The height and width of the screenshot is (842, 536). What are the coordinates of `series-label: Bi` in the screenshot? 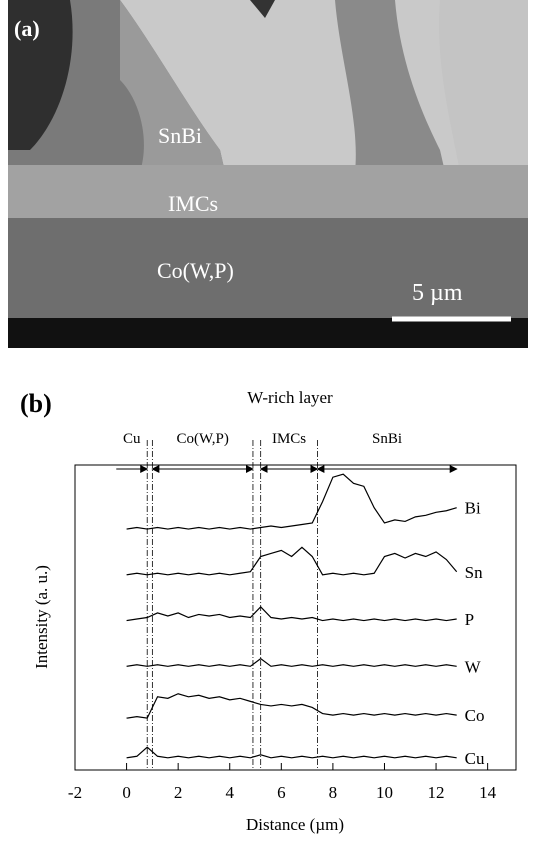 It's located at (473, 508).